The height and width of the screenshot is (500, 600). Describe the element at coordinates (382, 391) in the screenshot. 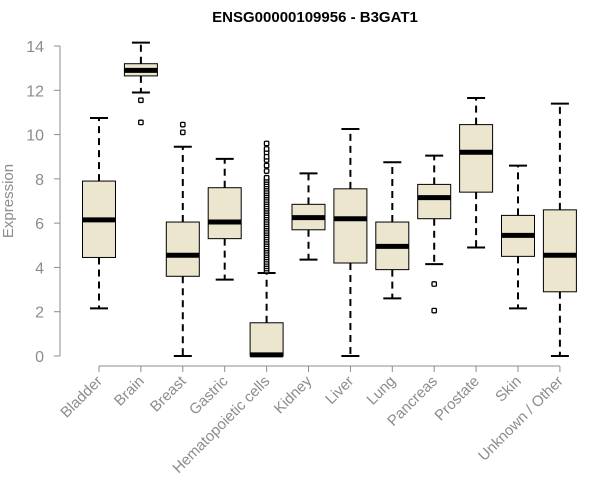

I see `x-tick-label: Lung` at that location.